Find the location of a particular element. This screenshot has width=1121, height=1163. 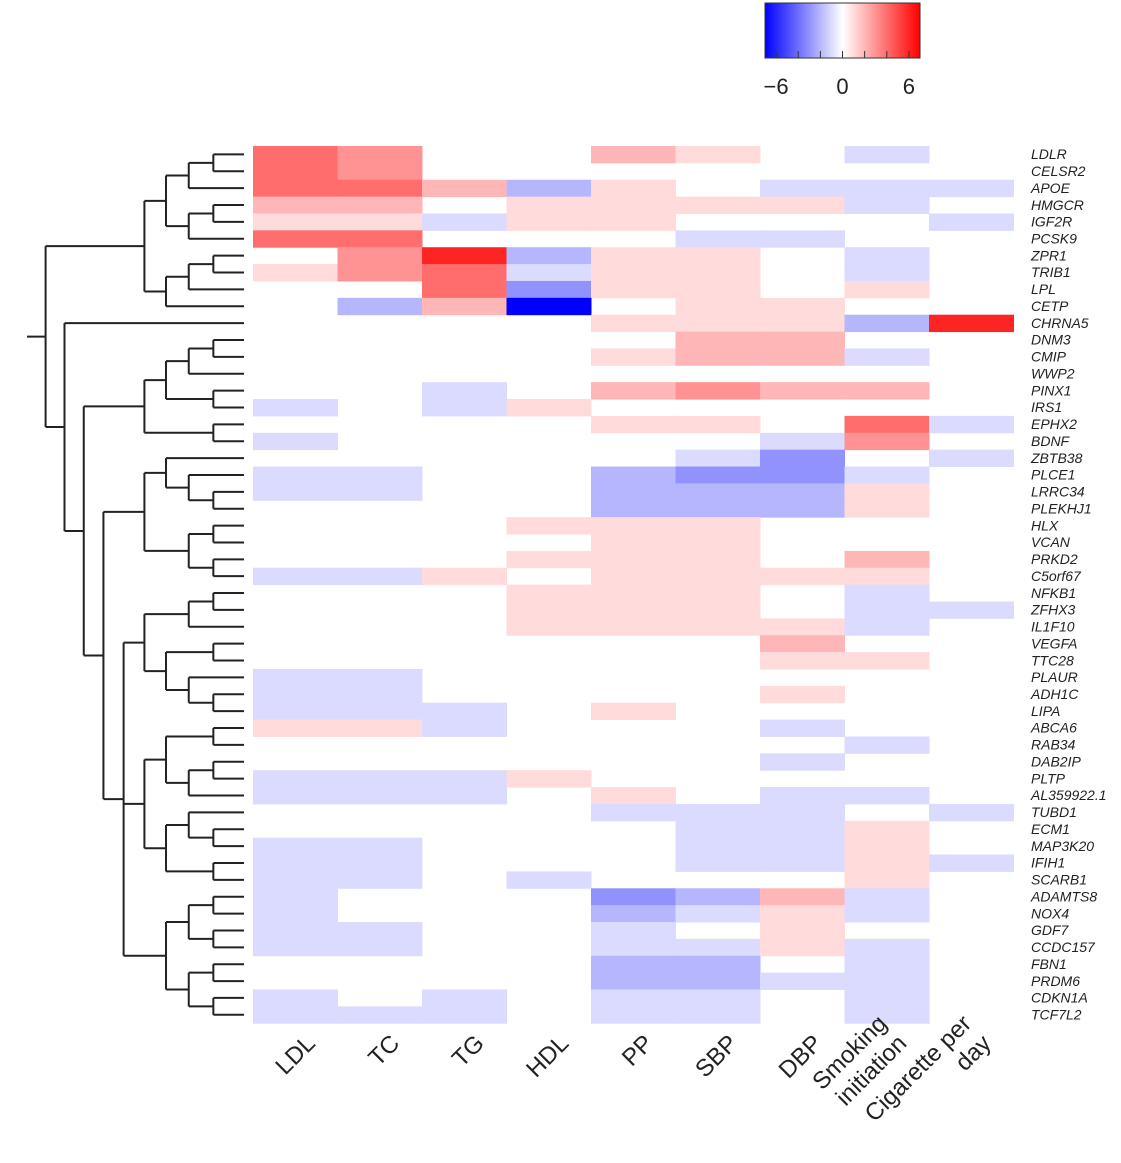

row-label: LDLR is located at coordinates (1049, 154).